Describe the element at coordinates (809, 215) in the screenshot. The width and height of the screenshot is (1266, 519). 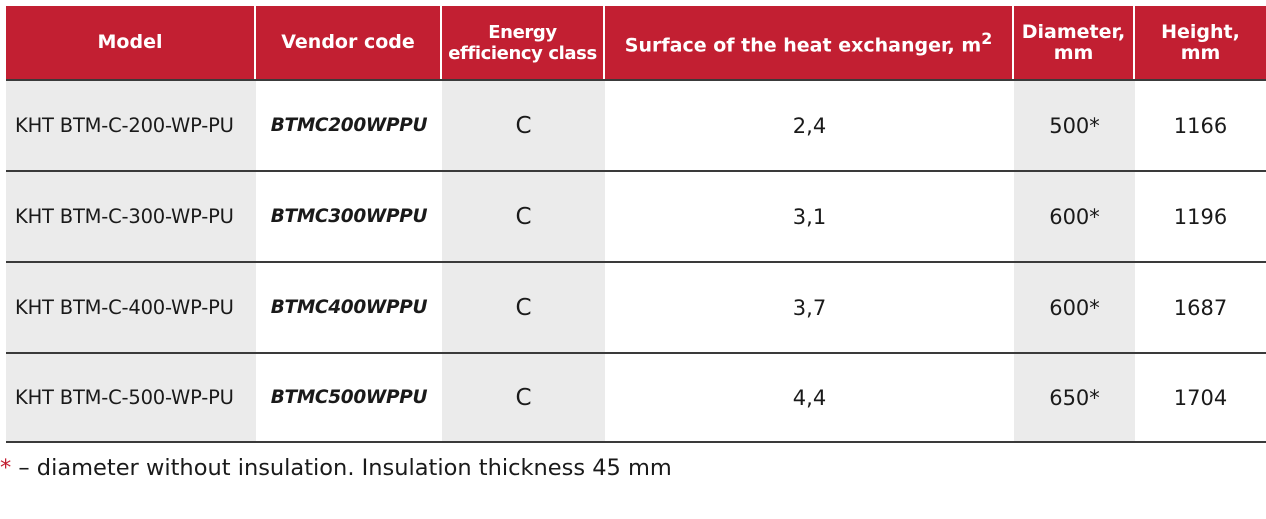
I see `cell-surface: 3,1` at that location.